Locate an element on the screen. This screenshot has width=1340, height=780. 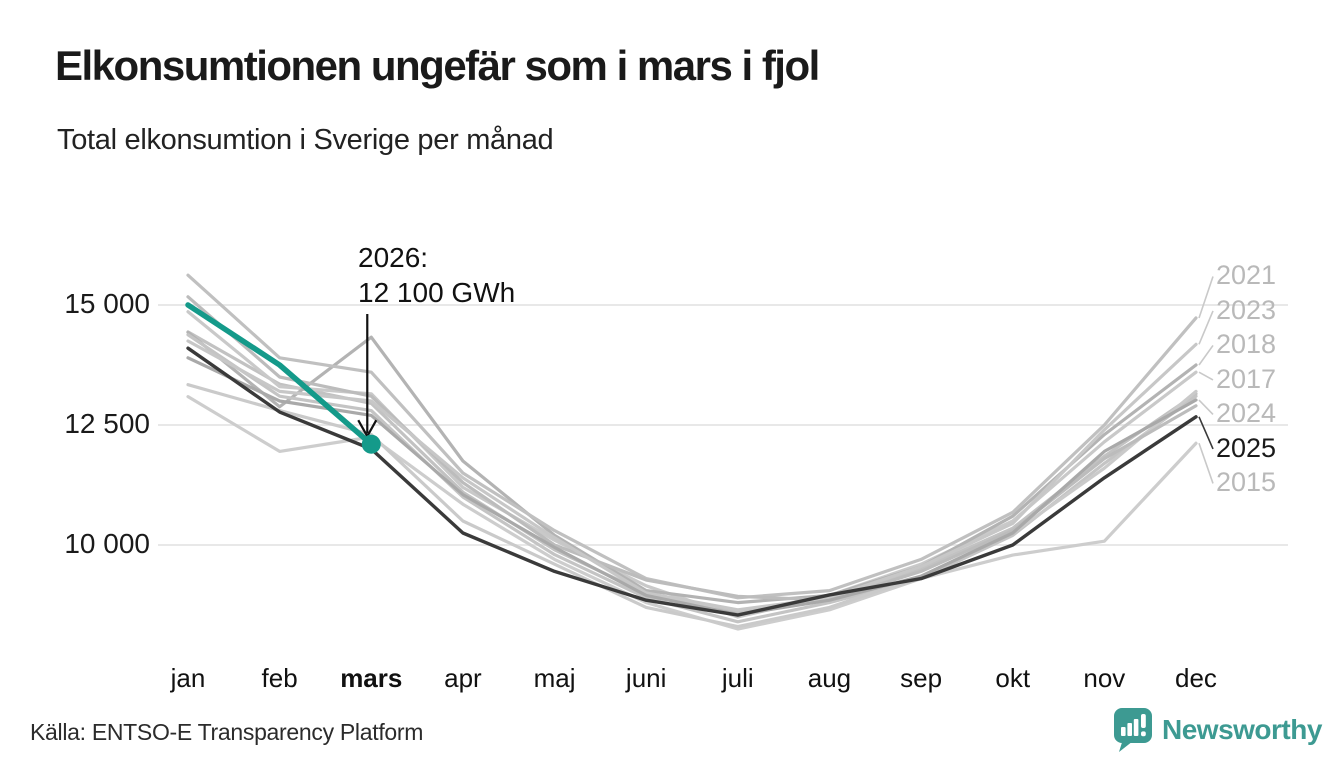
x-axis-label-okt: okt is located at coordinates (1013, 678).